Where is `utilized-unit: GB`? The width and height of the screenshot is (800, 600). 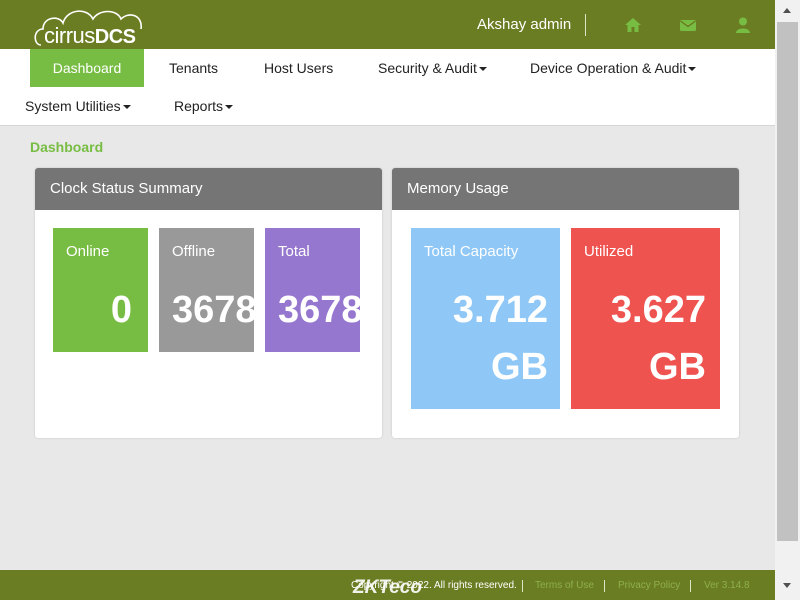
utilized-unit: GB is located at coordinates (677, 367).